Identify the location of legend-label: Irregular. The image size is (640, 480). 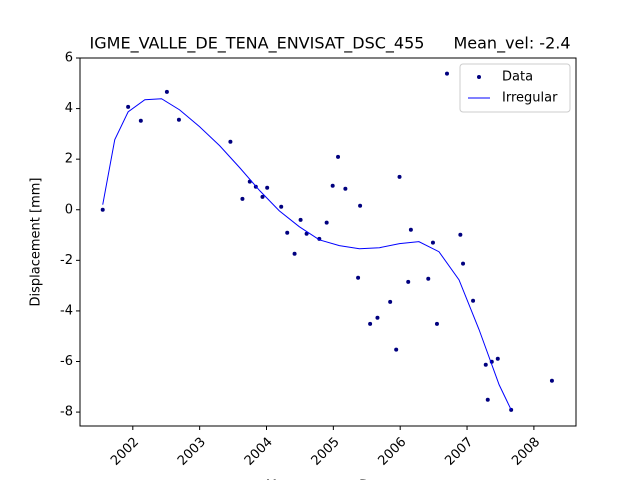
(530, 98).